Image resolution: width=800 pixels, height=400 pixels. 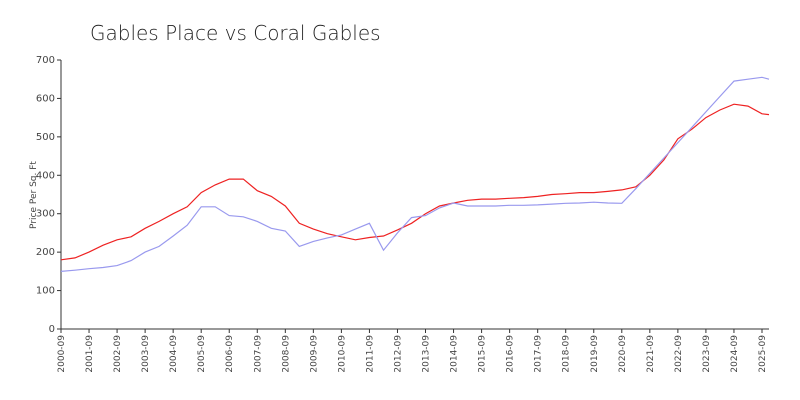 What do you see at coordinates (45, 137) in the screenshot?
I see `y-tick-label: 500` at bounding box center [45, 137].